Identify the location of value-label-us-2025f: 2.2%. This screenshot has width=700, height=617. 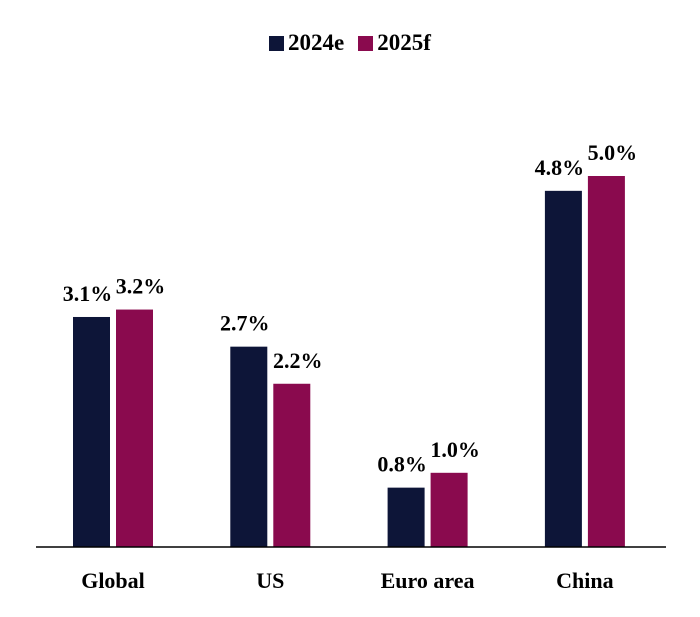
(298, 360).